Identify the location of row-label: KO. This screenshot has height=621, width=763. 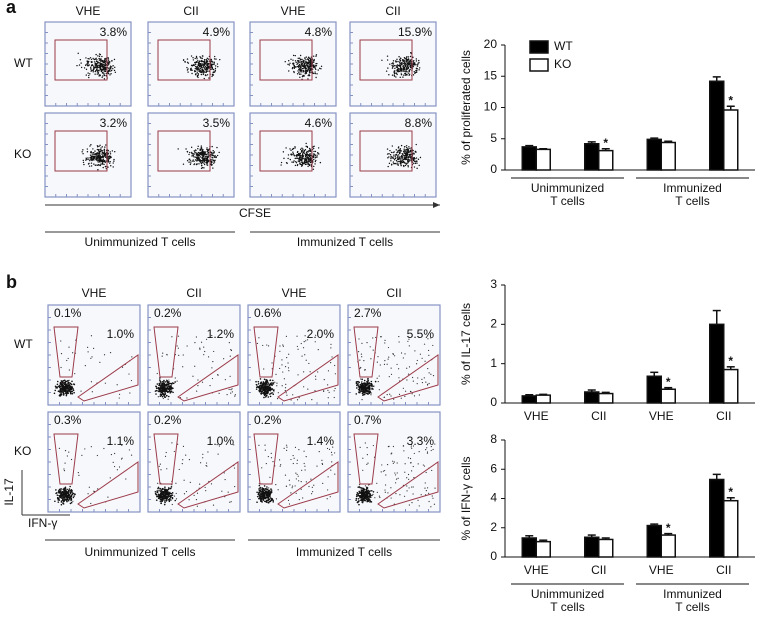
(22, 154).